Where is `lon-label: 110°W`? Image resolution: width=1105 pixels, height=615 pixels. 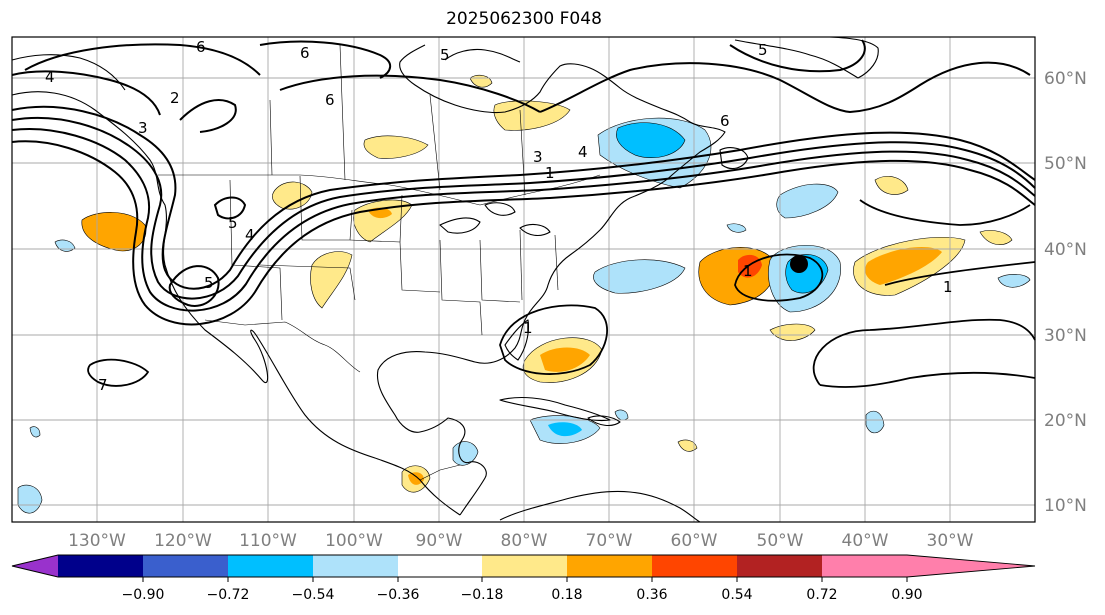 lon-label: 110°W is located at coordinates (268, 541).